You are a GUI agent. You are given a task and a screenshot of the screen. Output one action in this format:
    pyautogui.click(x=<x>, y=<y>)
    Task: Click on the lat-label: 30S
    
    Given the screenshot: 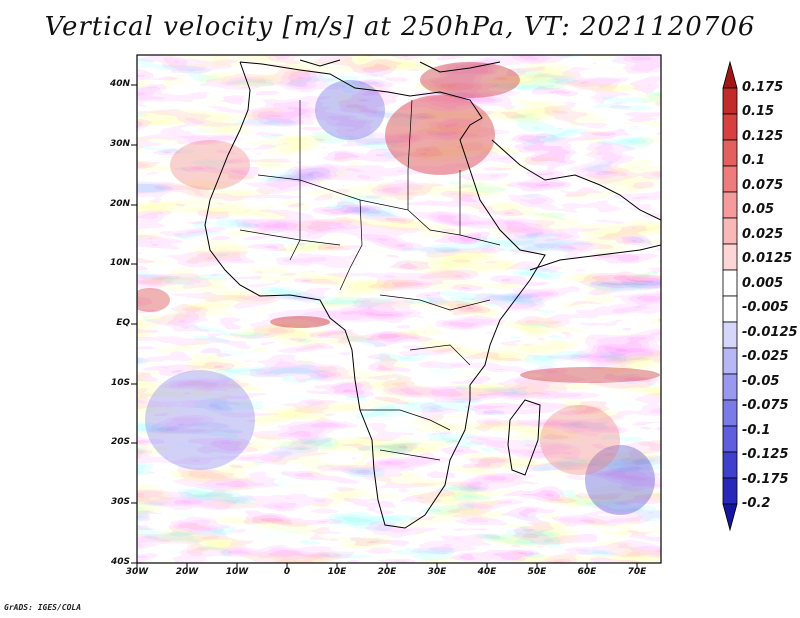 What is the action you would take?
    pyautogui.click(x=120, y=502)
    